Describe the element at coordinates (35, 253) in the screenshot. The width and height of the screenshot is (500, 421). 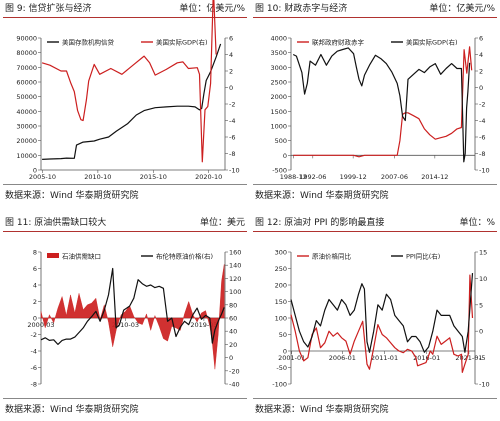
I see `left-tick-label: 8` at that location.